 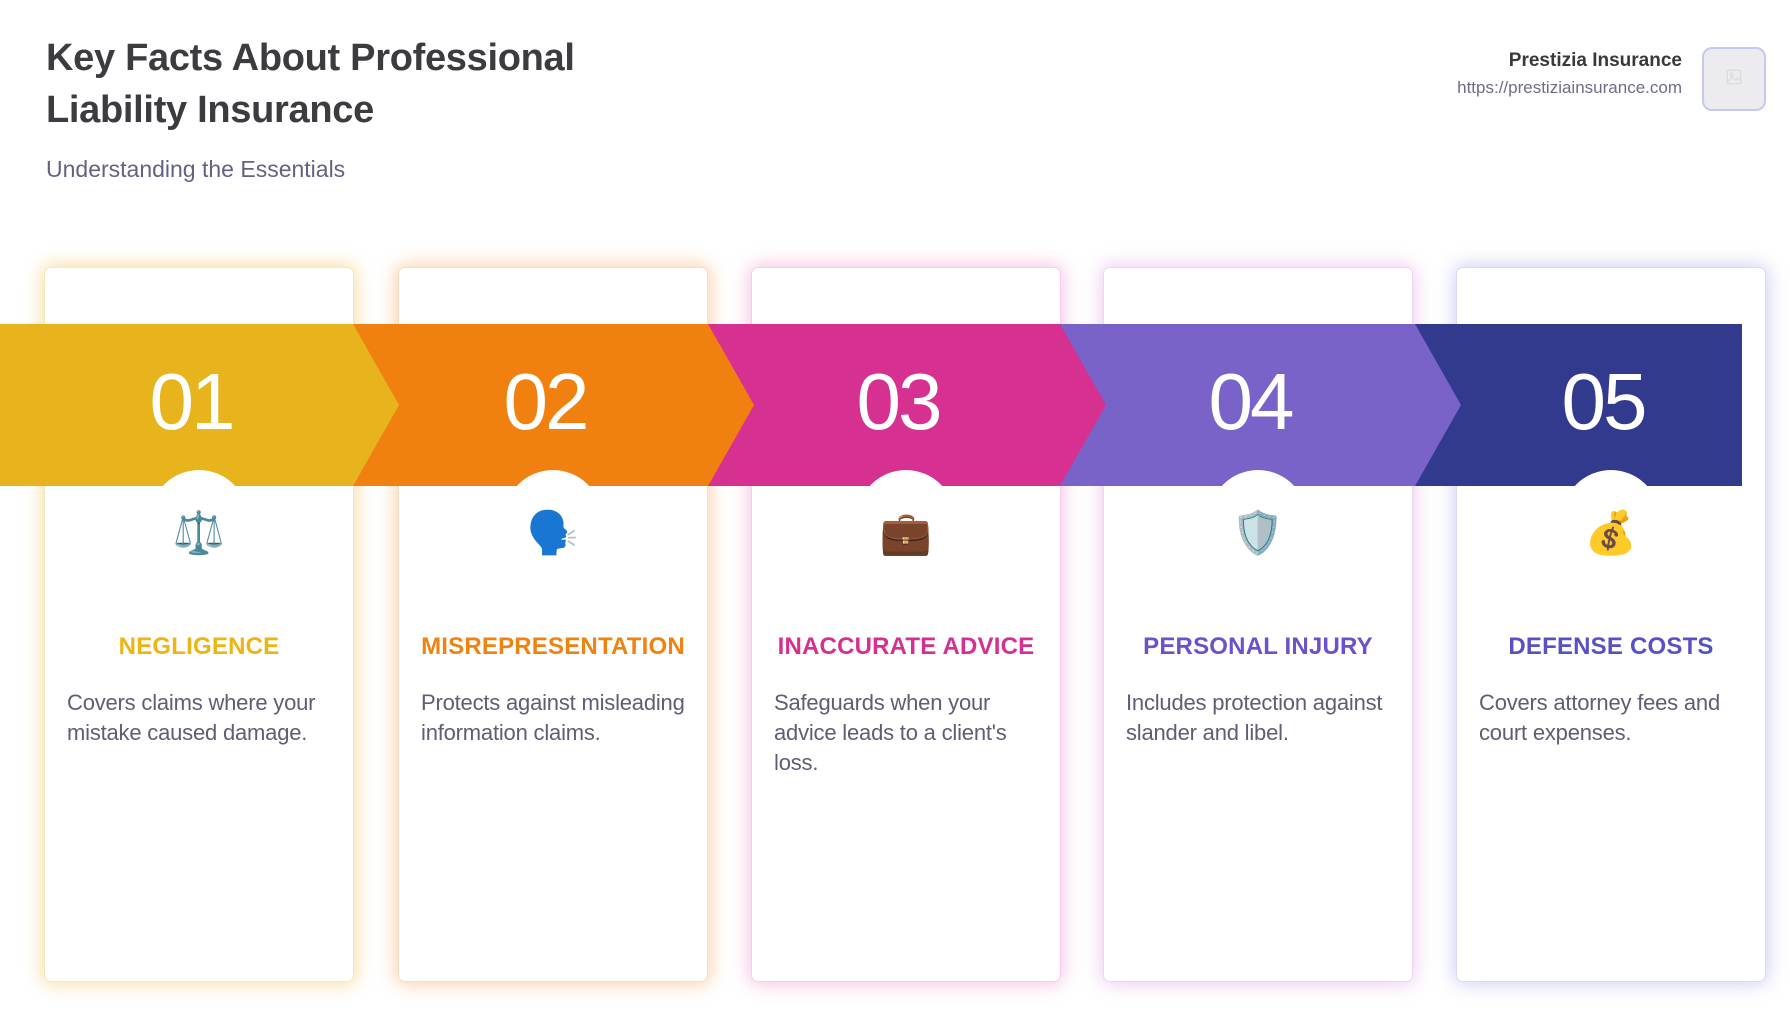 I want to click on broken-image-icon, so click(x=1734, y=79).